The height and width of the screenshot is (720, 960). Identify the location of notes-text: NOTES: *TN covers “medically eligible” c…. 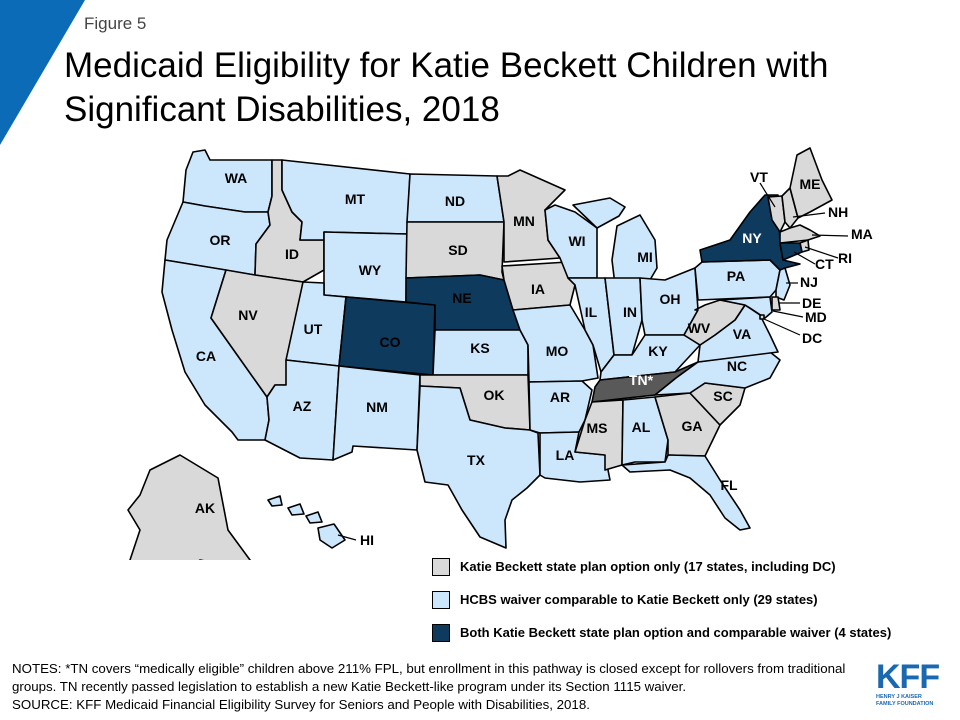
(429, 677).